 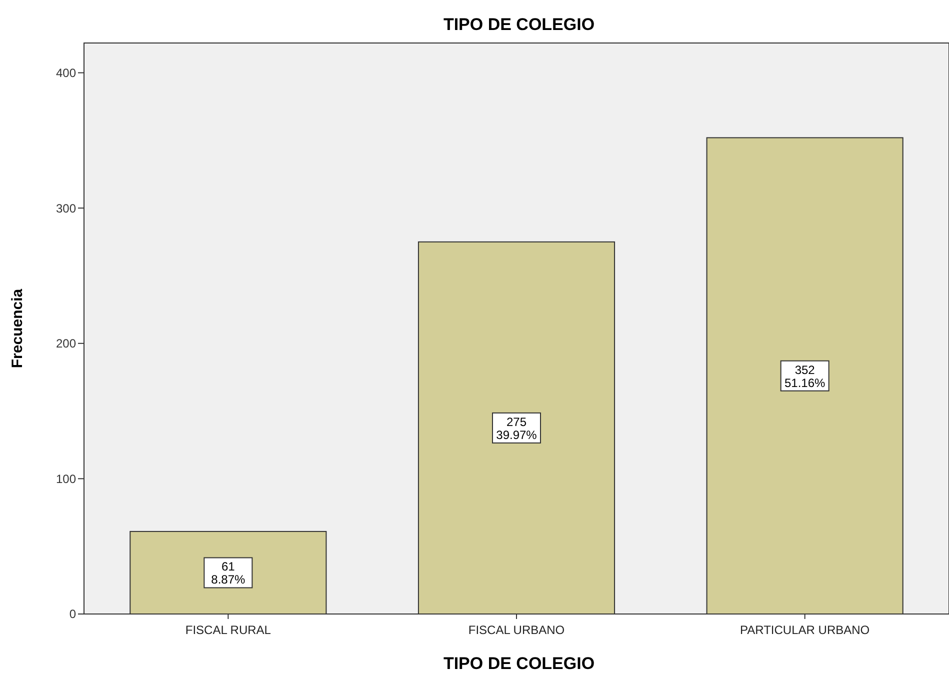 What do you see at coordinates (17, 328) in the screenshot?
I see `y-axis-title: Frecuencia` at bounding box center [17, 328].